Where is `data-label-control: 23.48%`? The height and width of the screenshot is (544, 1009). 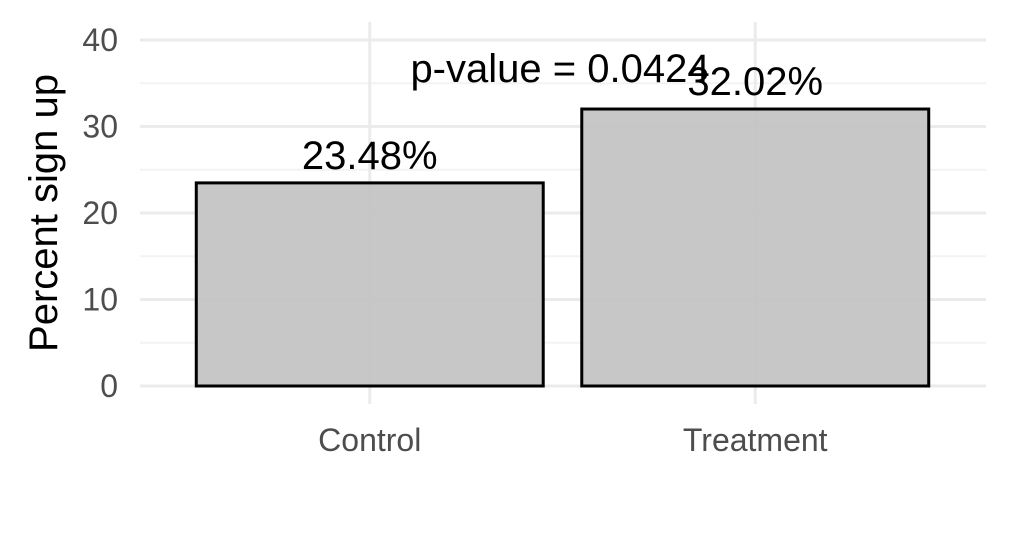 data-label-control: 23.48% is located at coordinates (370, 156).